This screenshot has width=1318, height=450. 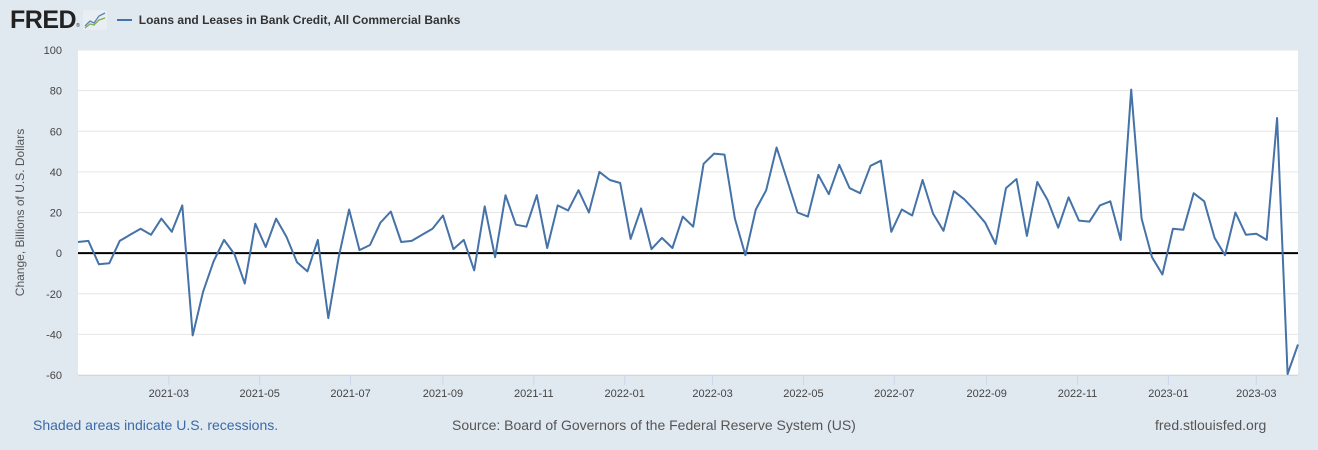 I want to click on recessions-note-link: Shaded areas indicate U.S. recessions., so click(x=156, y=425).